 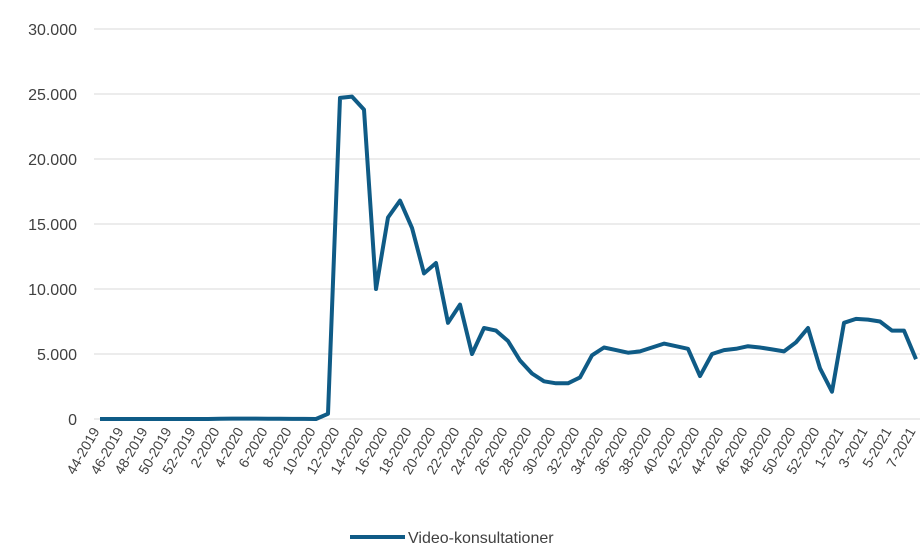 What do you see at coordinates (52, 290) in the screenshot?
I see `y-tick-label: 10.000` at bounding box center [52, 290].